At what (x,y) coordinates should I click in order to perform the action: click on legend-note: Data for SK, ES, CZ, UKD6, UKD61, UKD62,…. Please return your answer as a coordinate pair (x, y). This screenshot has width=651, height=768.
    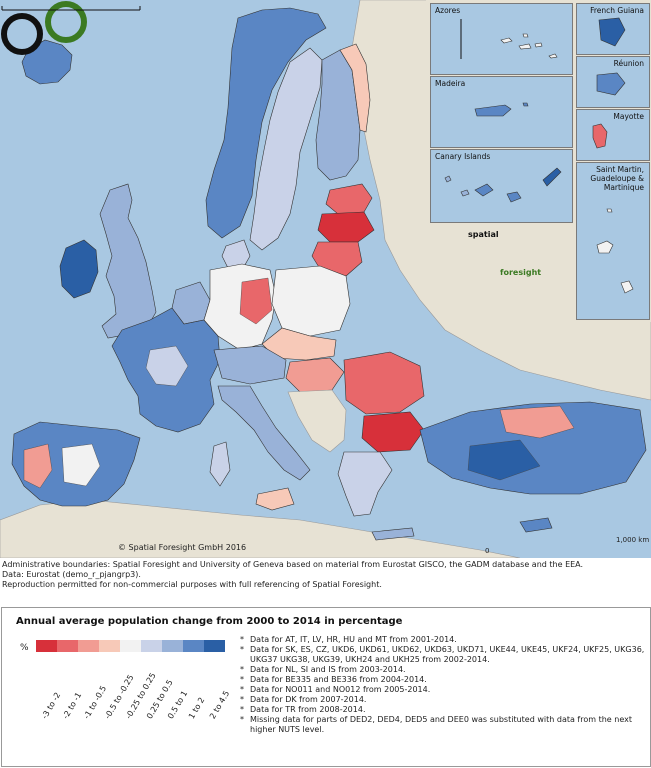
    Looking at the image, I should click on (442, 655).